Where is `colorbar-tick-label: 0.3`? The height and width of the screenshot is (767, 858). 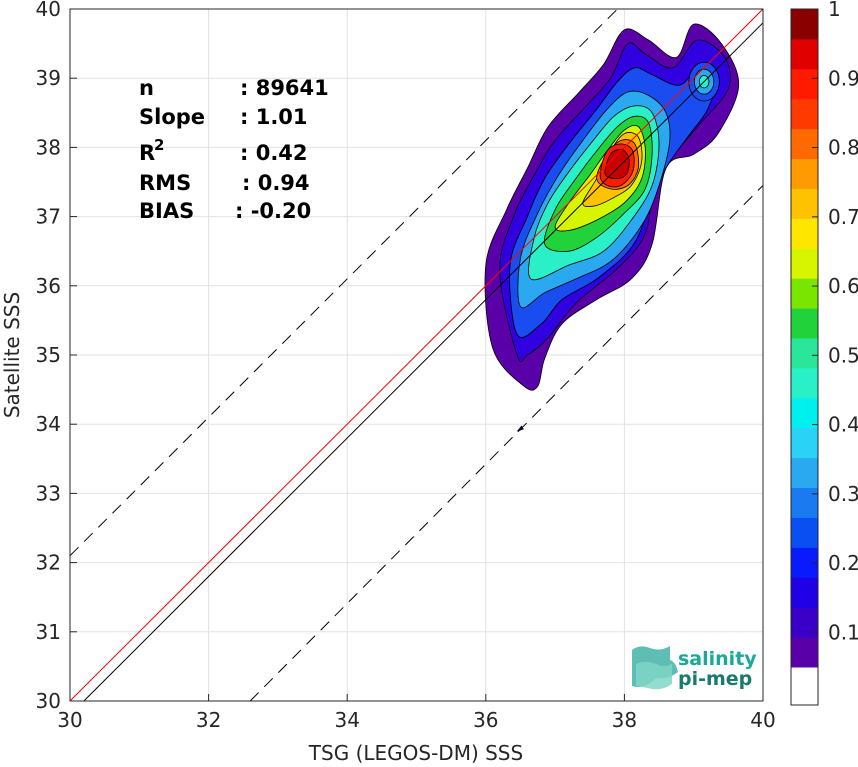 colorbar-tick-label: 0.3 is located at coordinates (843, 494).